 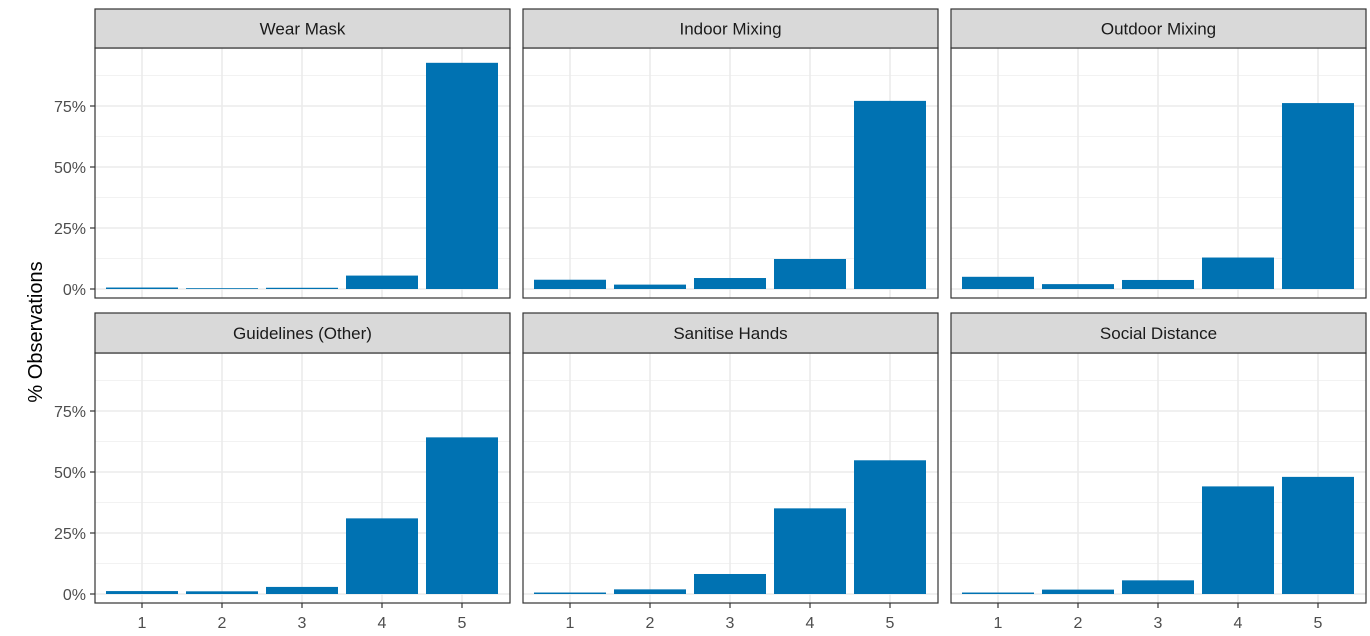 I want to click on facet-title: Guidelines (Other), so click(x=302, y=333).